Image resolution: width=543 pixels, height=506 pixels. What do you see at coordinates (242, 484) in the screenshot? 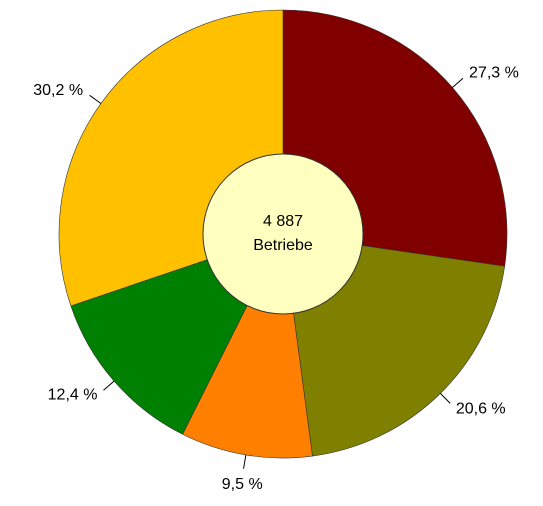
I see `data-label: 9,5 %` at bounding box center [242, 484].